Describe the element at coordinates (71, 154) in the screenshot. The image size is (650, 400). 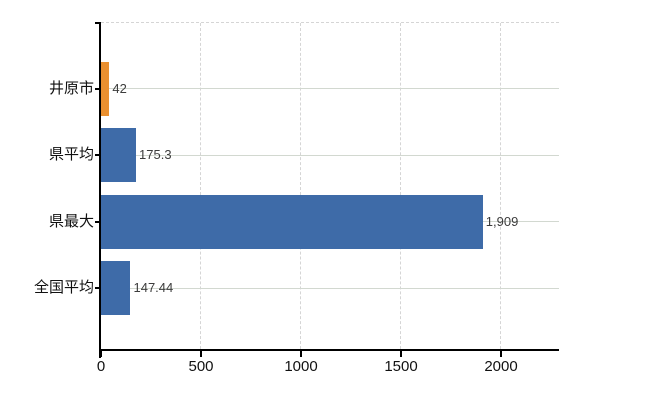
I see `category-label: 県平均` at that location.